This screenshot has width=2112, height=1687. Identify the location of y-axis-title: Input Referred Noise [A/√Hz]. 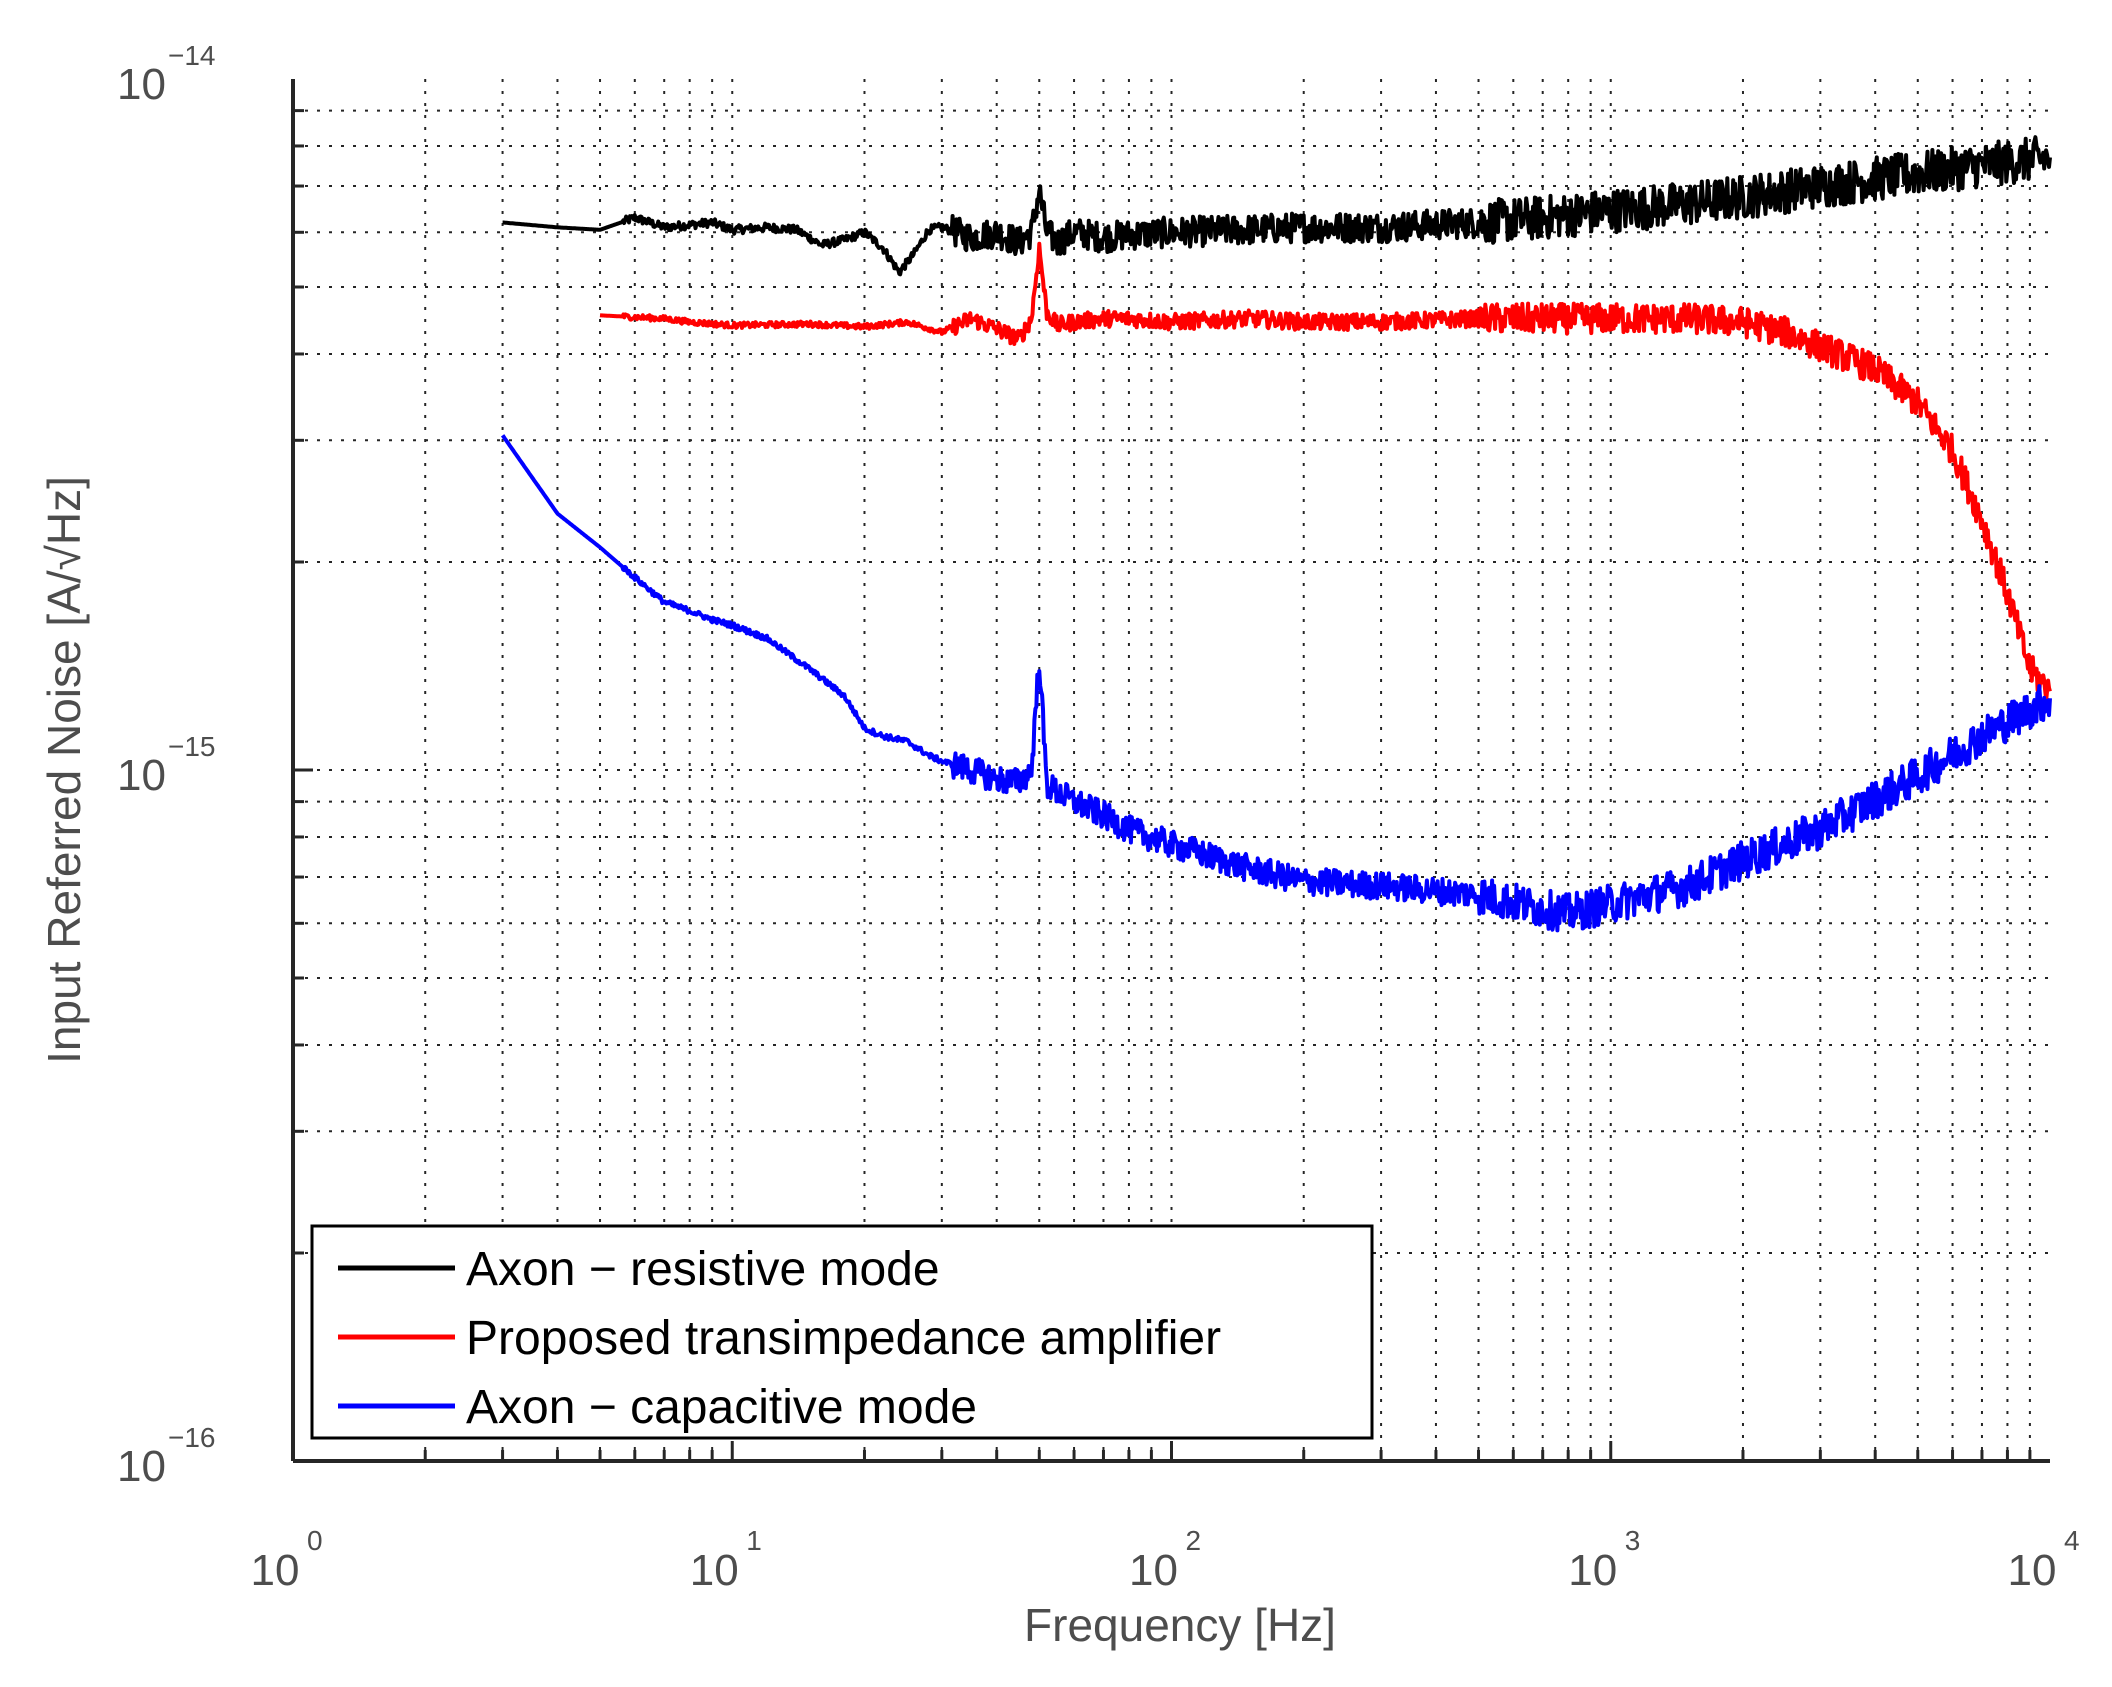
(64, 770).